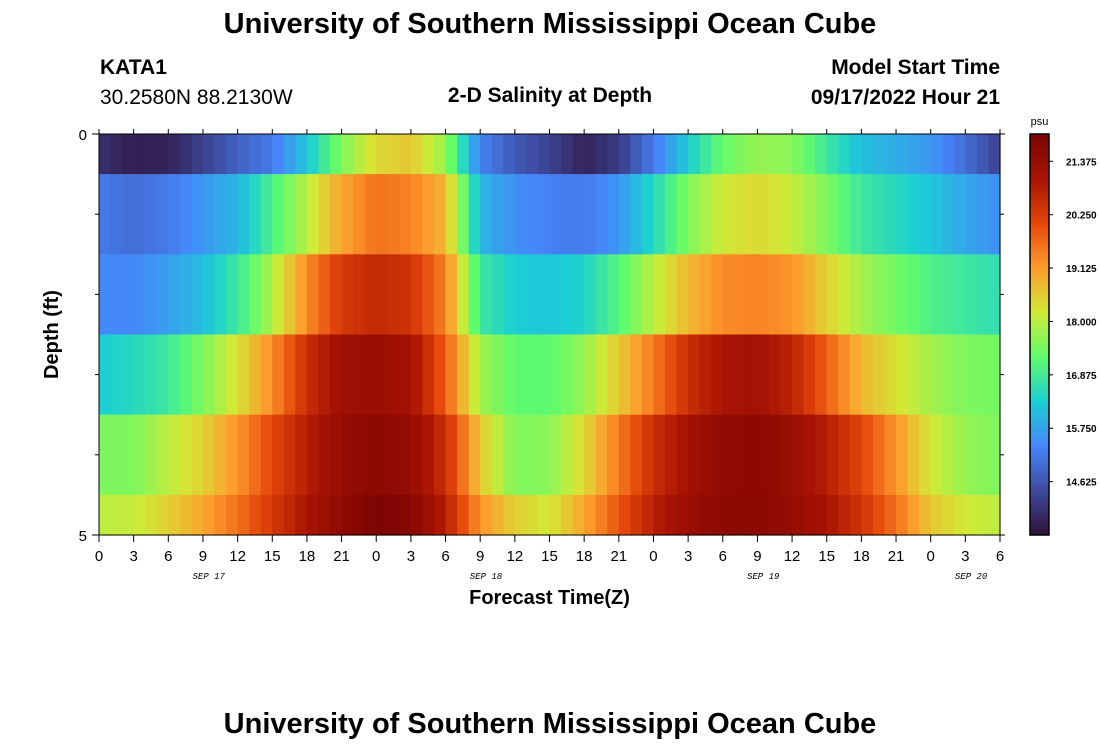  Describe the element at coordinates (1040, 122) in the screenshot. I see `colorbar-unit: psu` at that location.